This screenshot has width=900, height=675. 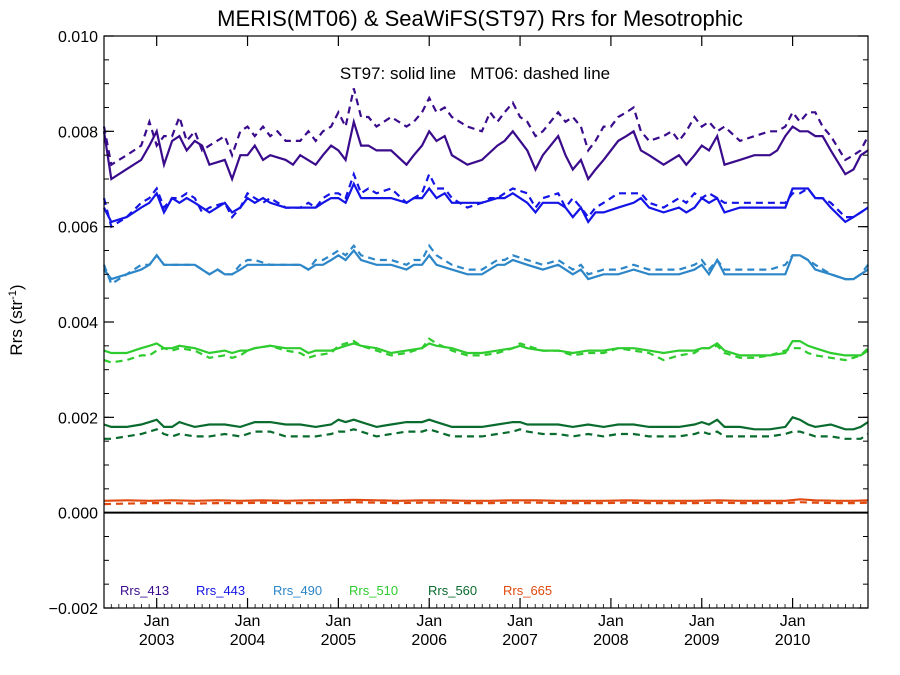 What do you see at coordinates (297, 590) in the screenshot?
I see `legend-entry-Rrs_490: Rrs_490` at bounding box center [297, 590].